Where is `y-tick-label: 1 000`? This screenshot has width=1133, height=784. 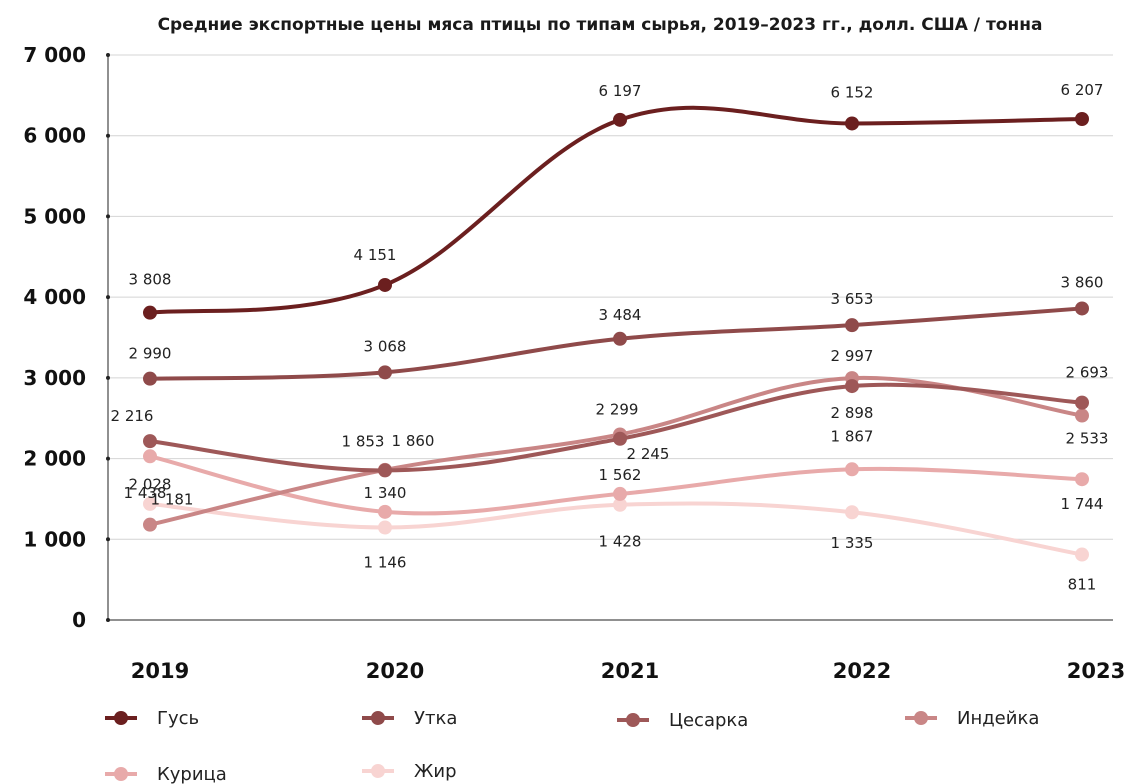 y-tick-label: 1 000 is located at coordinates (54, 539).